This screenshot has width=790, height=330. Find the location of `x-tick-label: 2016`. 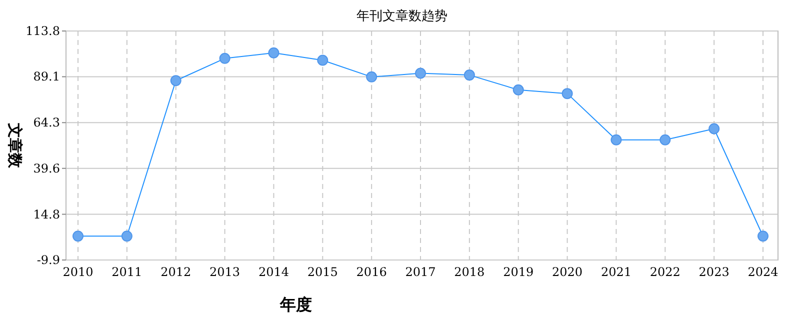

x-tick-label: 2016 is located at coordinates (371, 272).